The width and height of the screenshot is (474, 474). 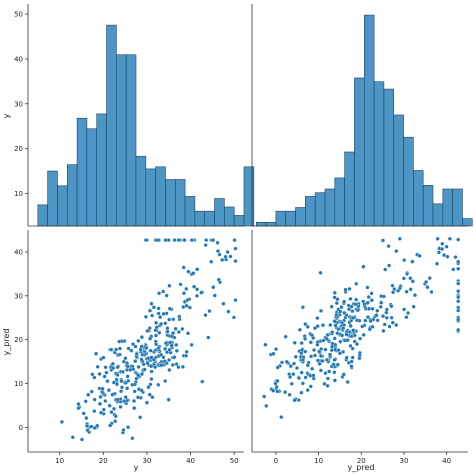 What do you see at coordinates (59, 461) in the screenshot?
I see `panel-2-xtick-label: 10` at bounding box center [59, 461].